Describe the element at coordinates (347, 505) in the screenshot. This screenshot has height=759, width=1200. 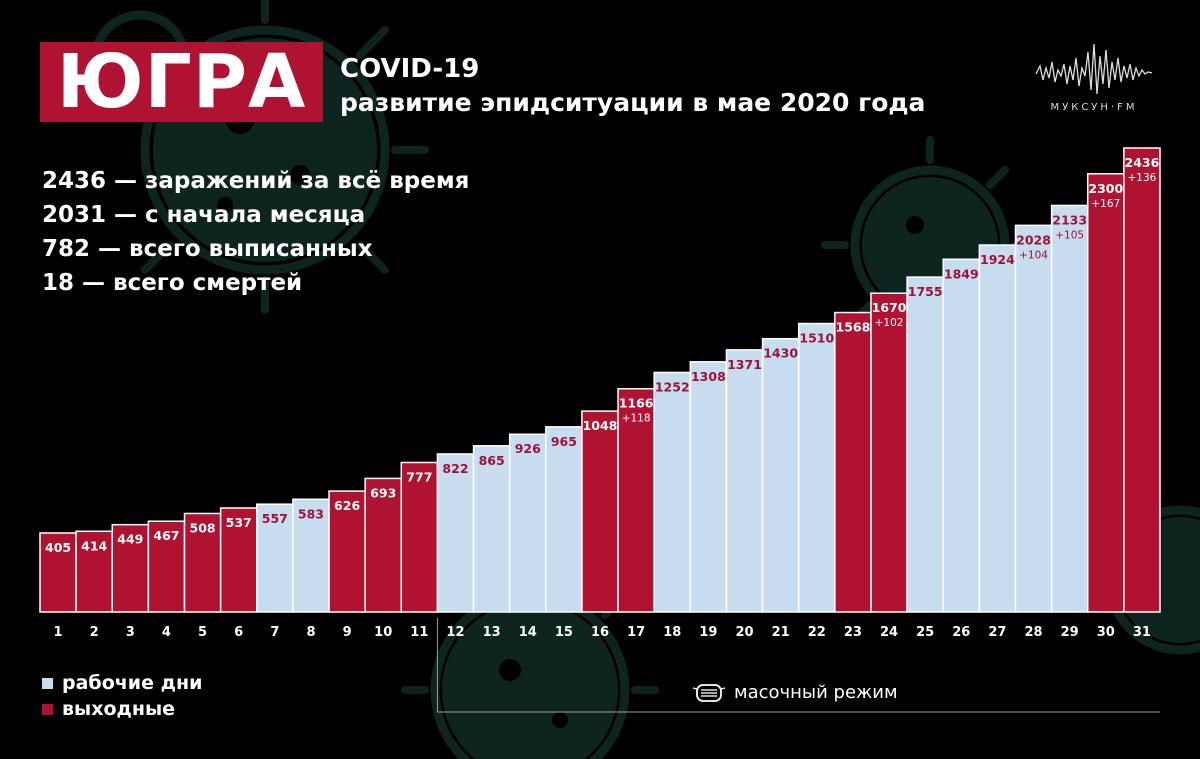
I see `bar-value-label: 626` at that location.